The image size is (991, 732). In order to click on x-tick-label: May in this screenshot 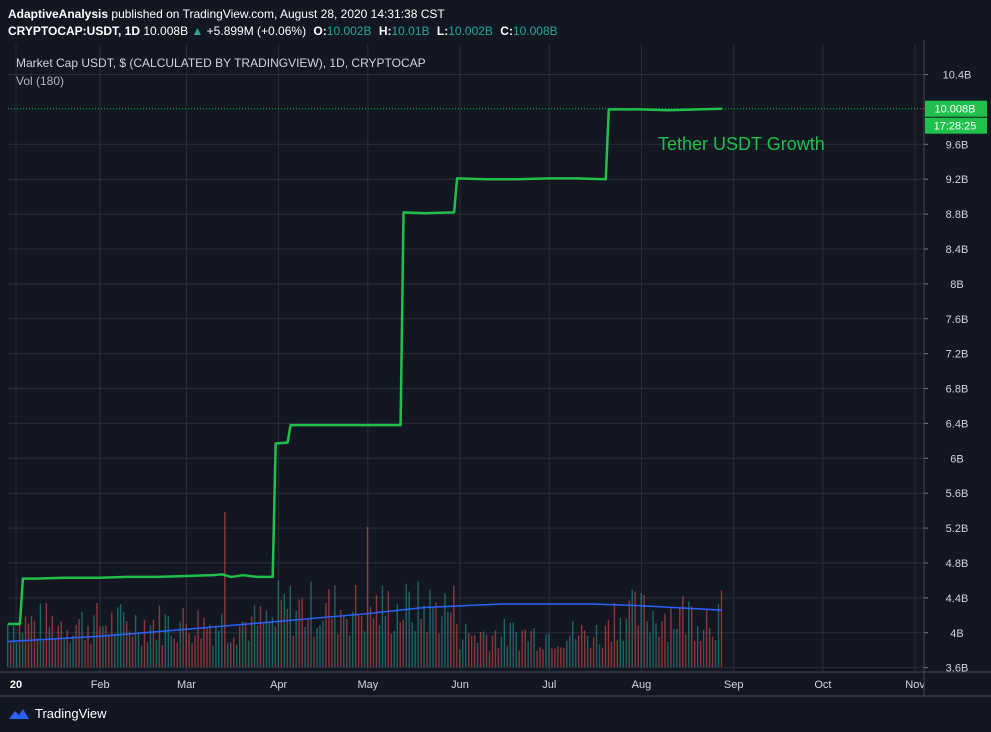, I will do `click(367, 685)`.